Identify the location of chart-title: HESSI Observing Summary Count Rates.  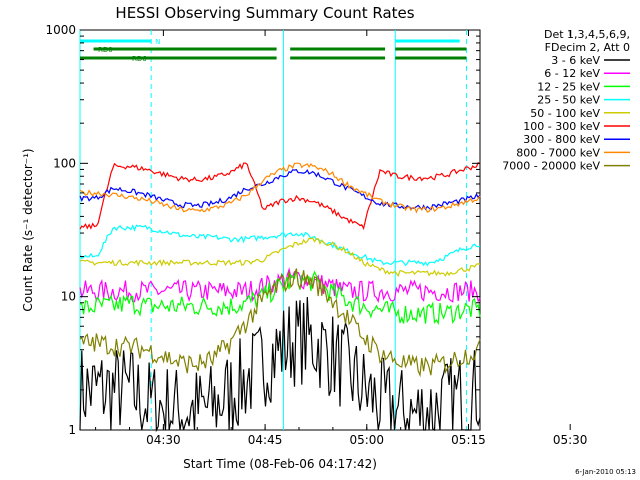
(264, 13).